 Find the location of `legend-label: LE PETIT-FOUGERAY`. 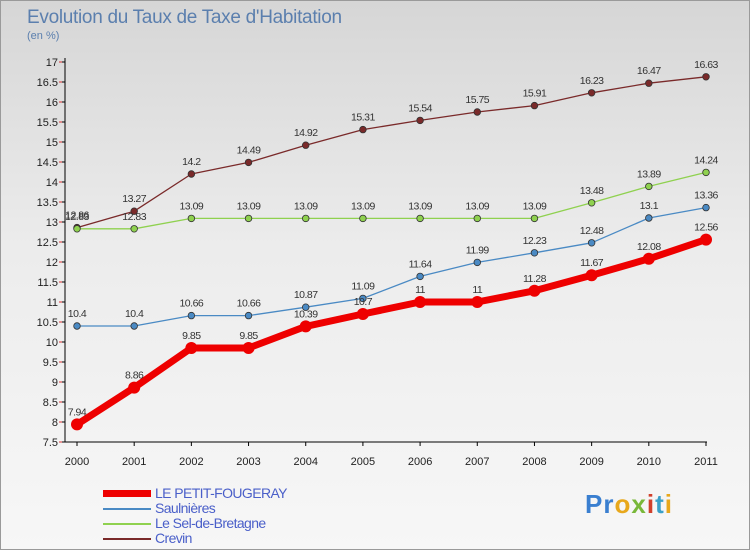

legend-label: LE PETIT-FOUGERAY is located at coordinates (221, 493).